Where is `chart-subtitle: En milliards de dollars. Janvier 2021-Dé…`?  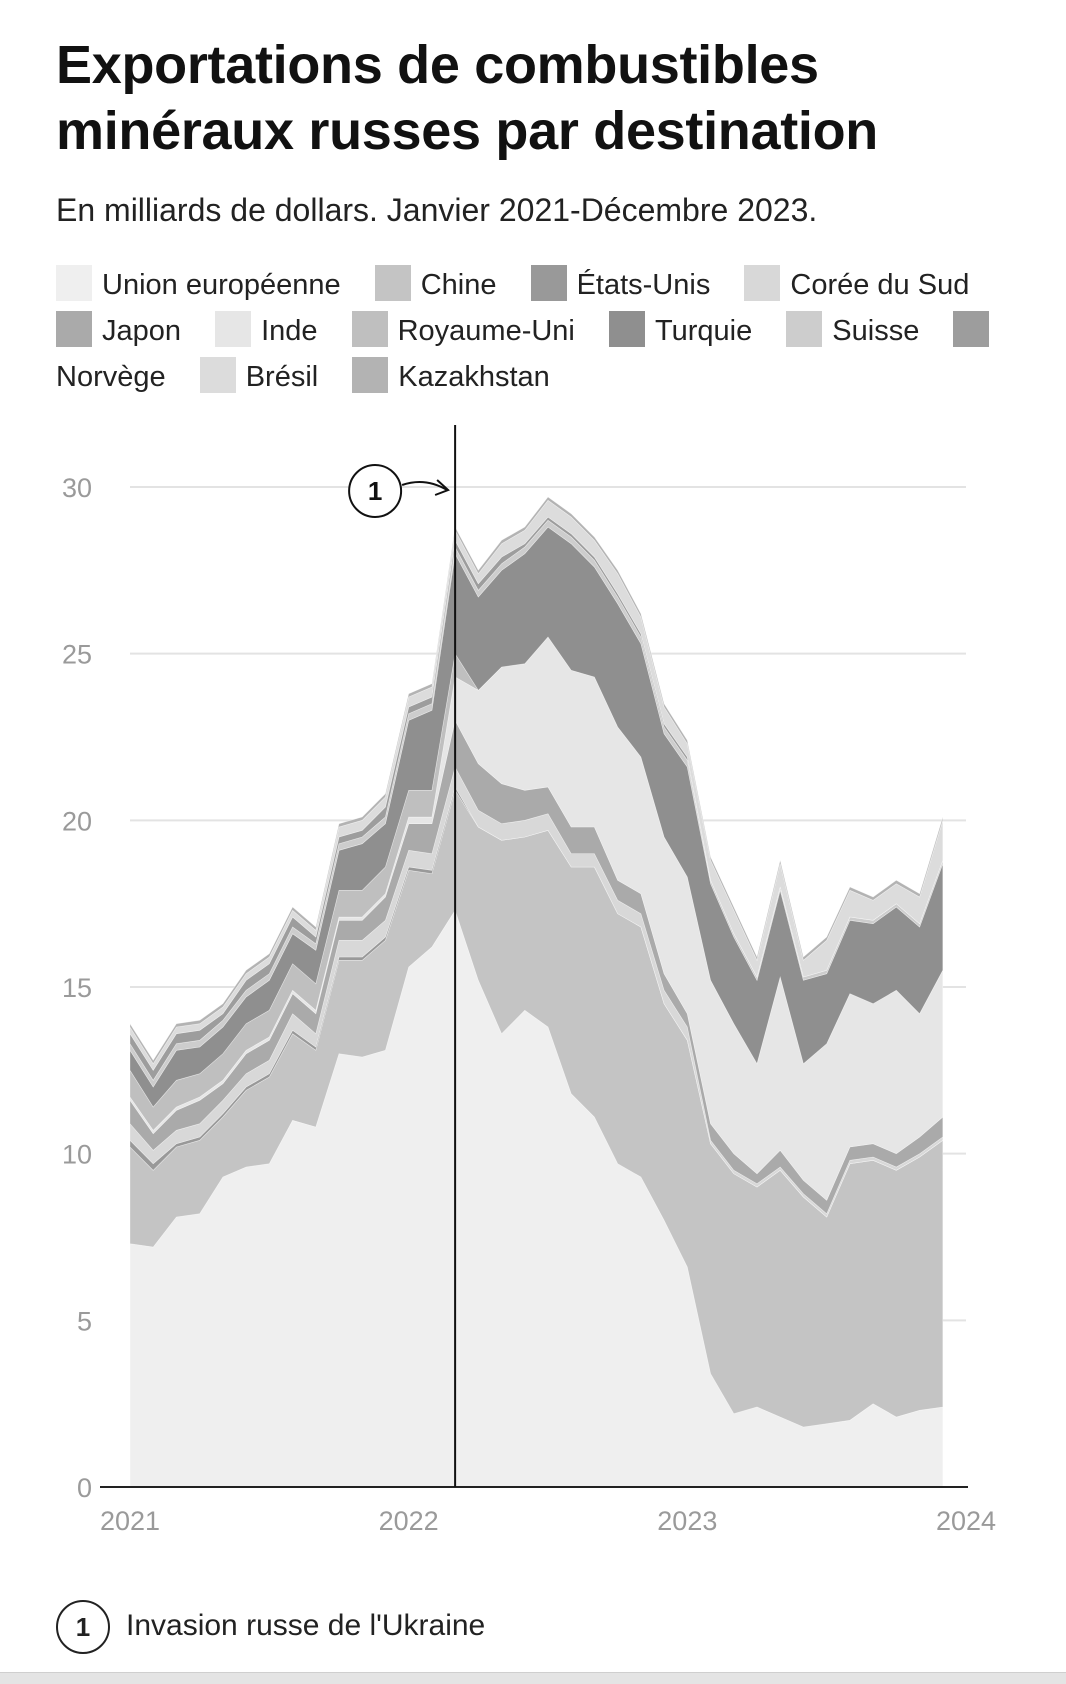
chart-subtitle: En milliards de dollars. Janvier 2021-Dé… is located at coordinates (437, 210).